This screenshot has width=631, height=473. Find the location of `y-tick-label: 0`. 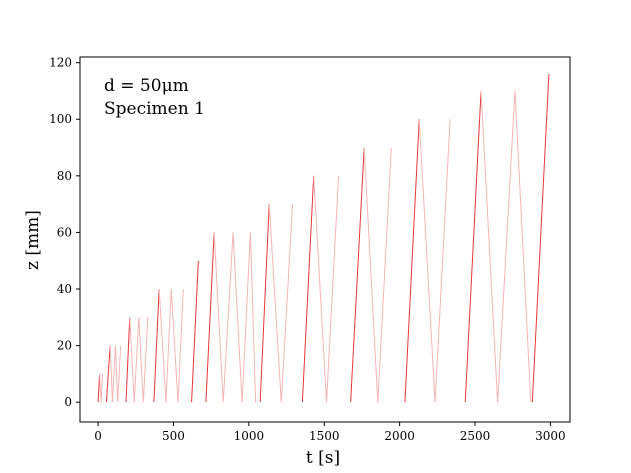

y-tick-label: 0 is located at coordinates (68, 402).